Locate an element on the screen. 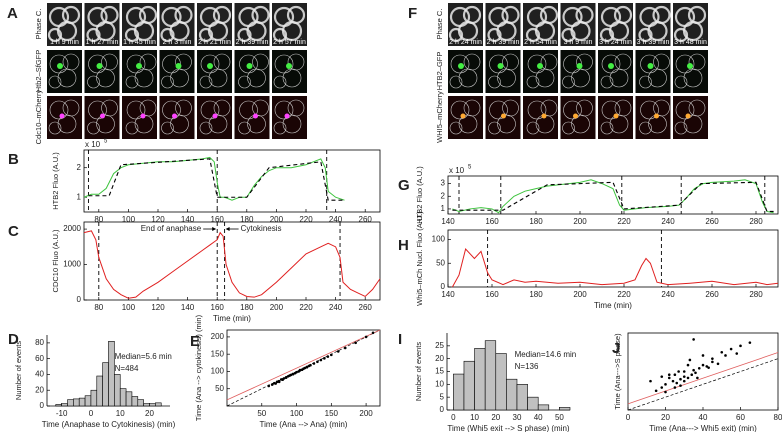  time-label: 2 h 24 min is located at coordinates (465, 42).